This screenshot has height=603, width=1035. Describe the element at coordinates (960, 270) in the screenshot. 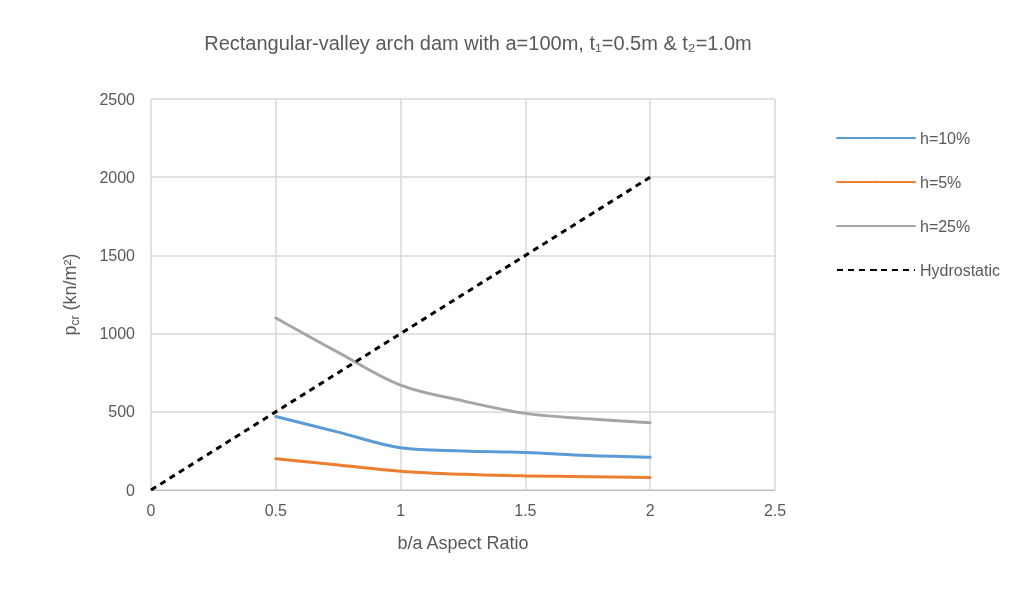

I see `legend-label: Hydrostatic` at that location.